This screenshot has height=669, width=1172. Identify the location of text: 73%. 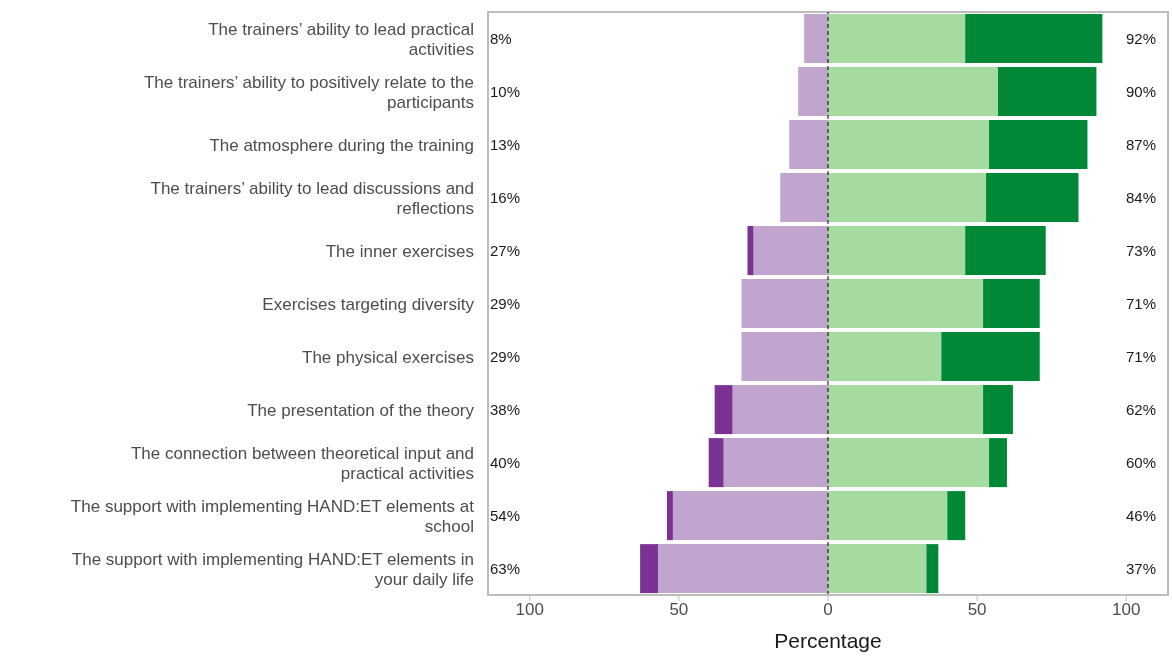
(1140, 250).